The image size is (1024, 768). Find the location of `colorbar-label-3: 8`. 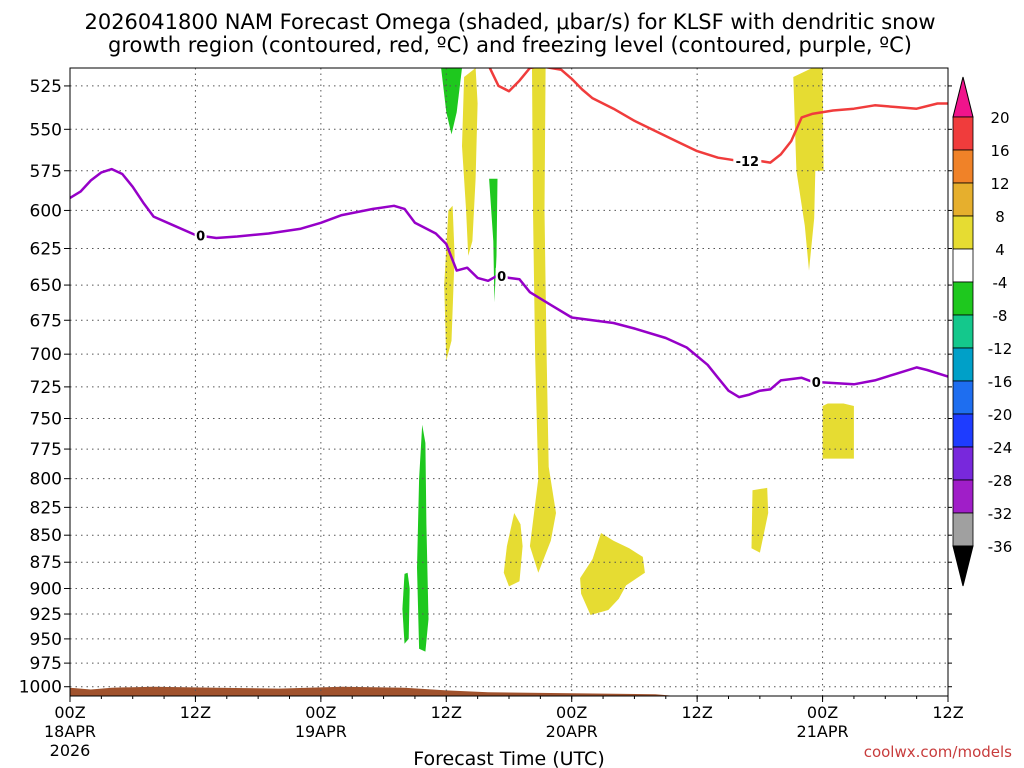

colorbar-label-3: 8 is located at coordinates (1000, 217).